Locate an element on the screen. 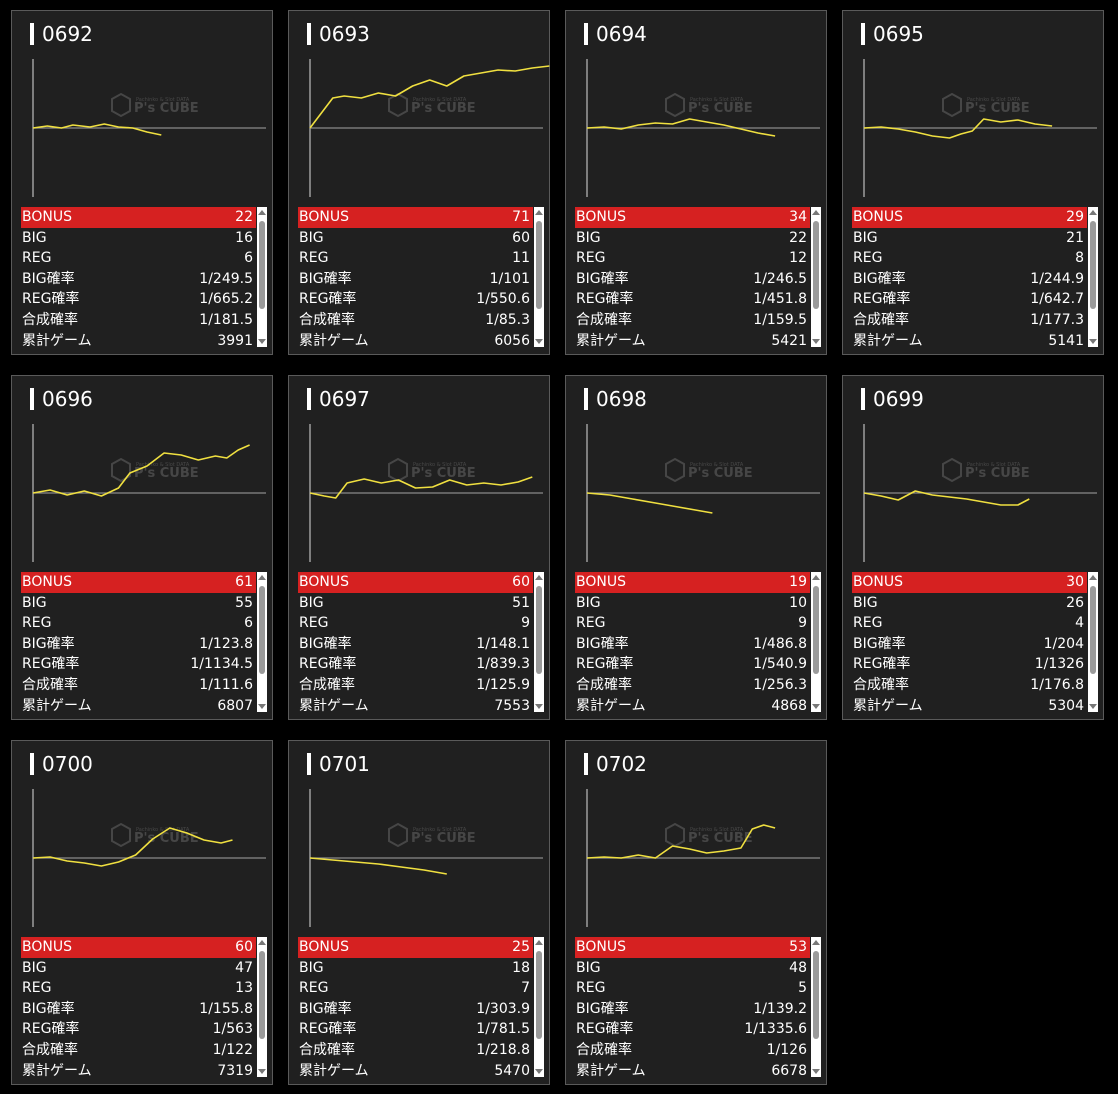 Image resolution: width=1118 pixels, height=1094 pixels. stat-row-games: 累計ゲーム 5141 is located at coordinates (969, 341).